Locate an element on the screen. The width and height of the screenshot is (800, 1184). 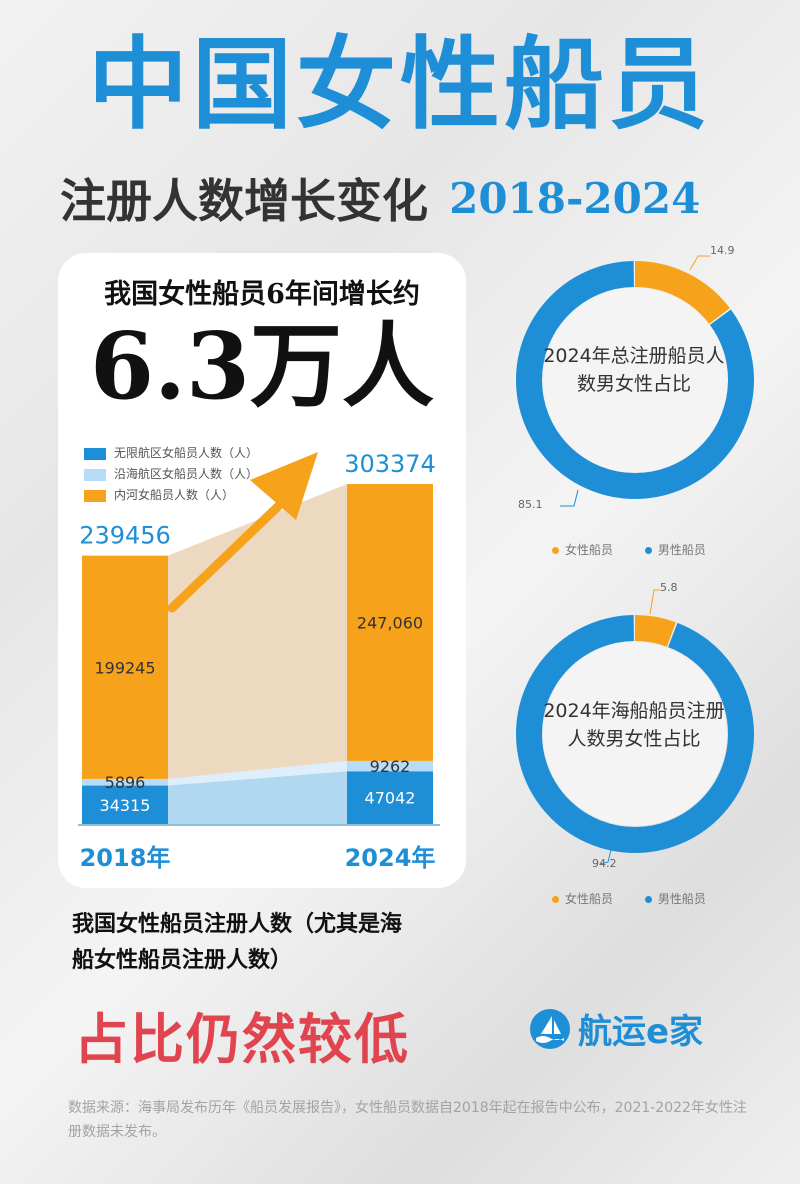
leader-line-total-female is located at coordinates (699, 263).